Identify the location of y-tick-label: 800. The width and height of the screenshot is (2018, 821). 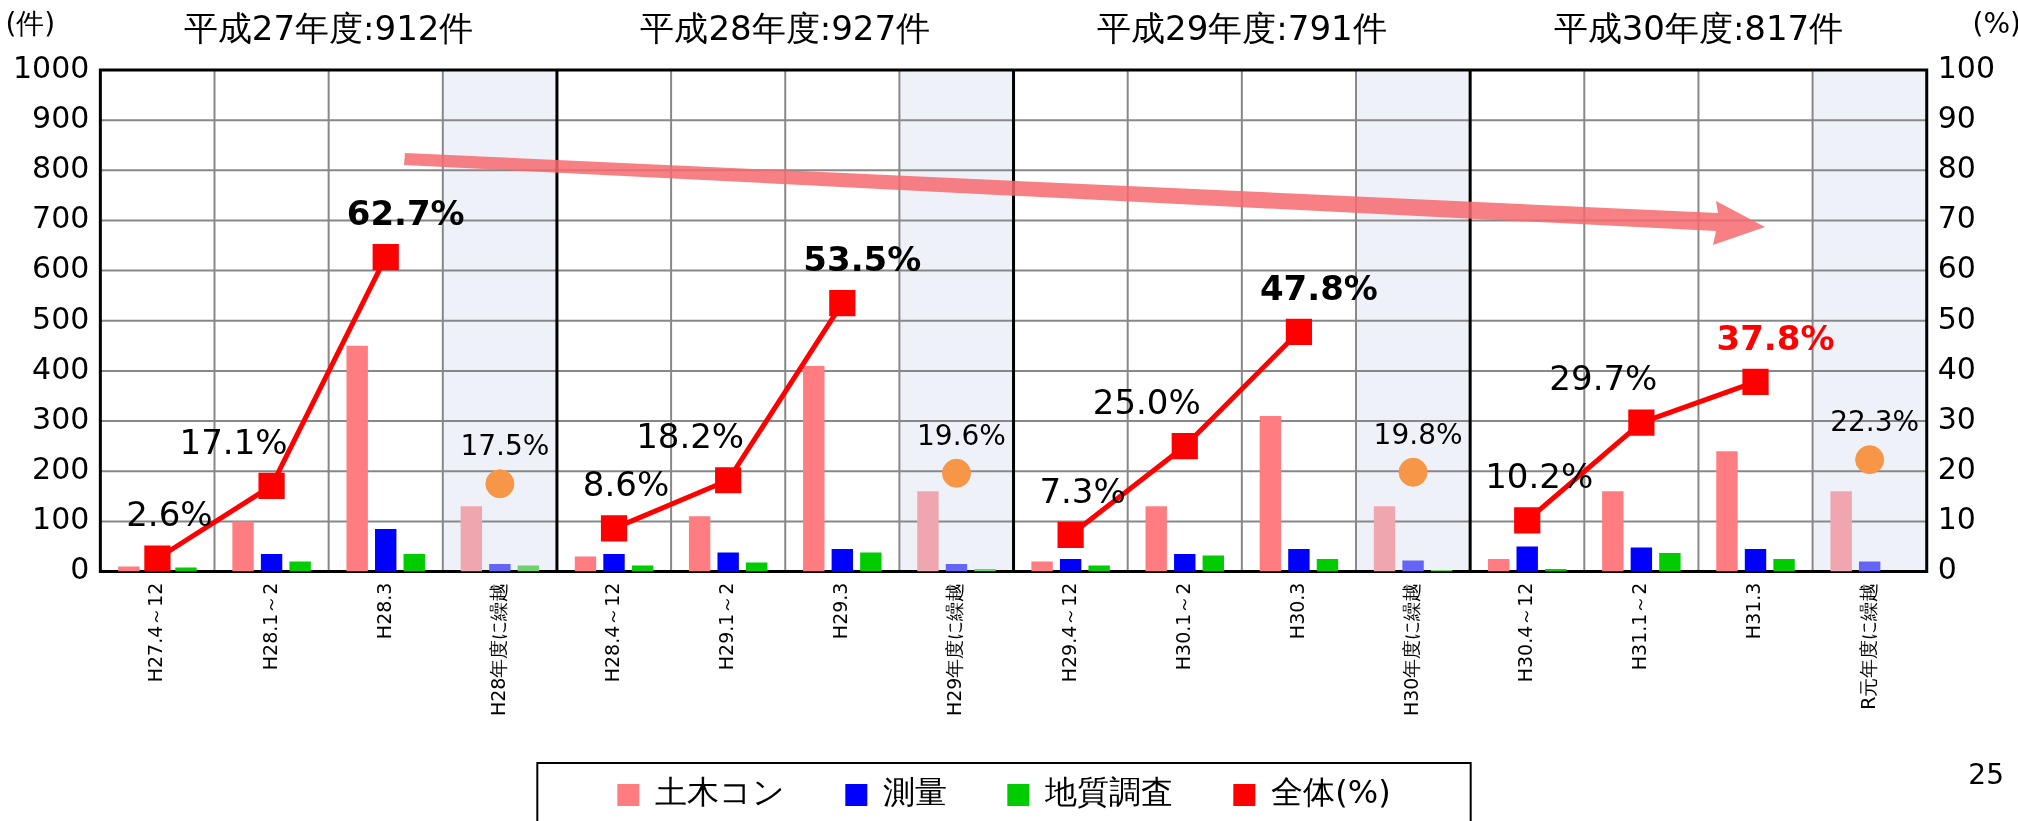
(61, 168).